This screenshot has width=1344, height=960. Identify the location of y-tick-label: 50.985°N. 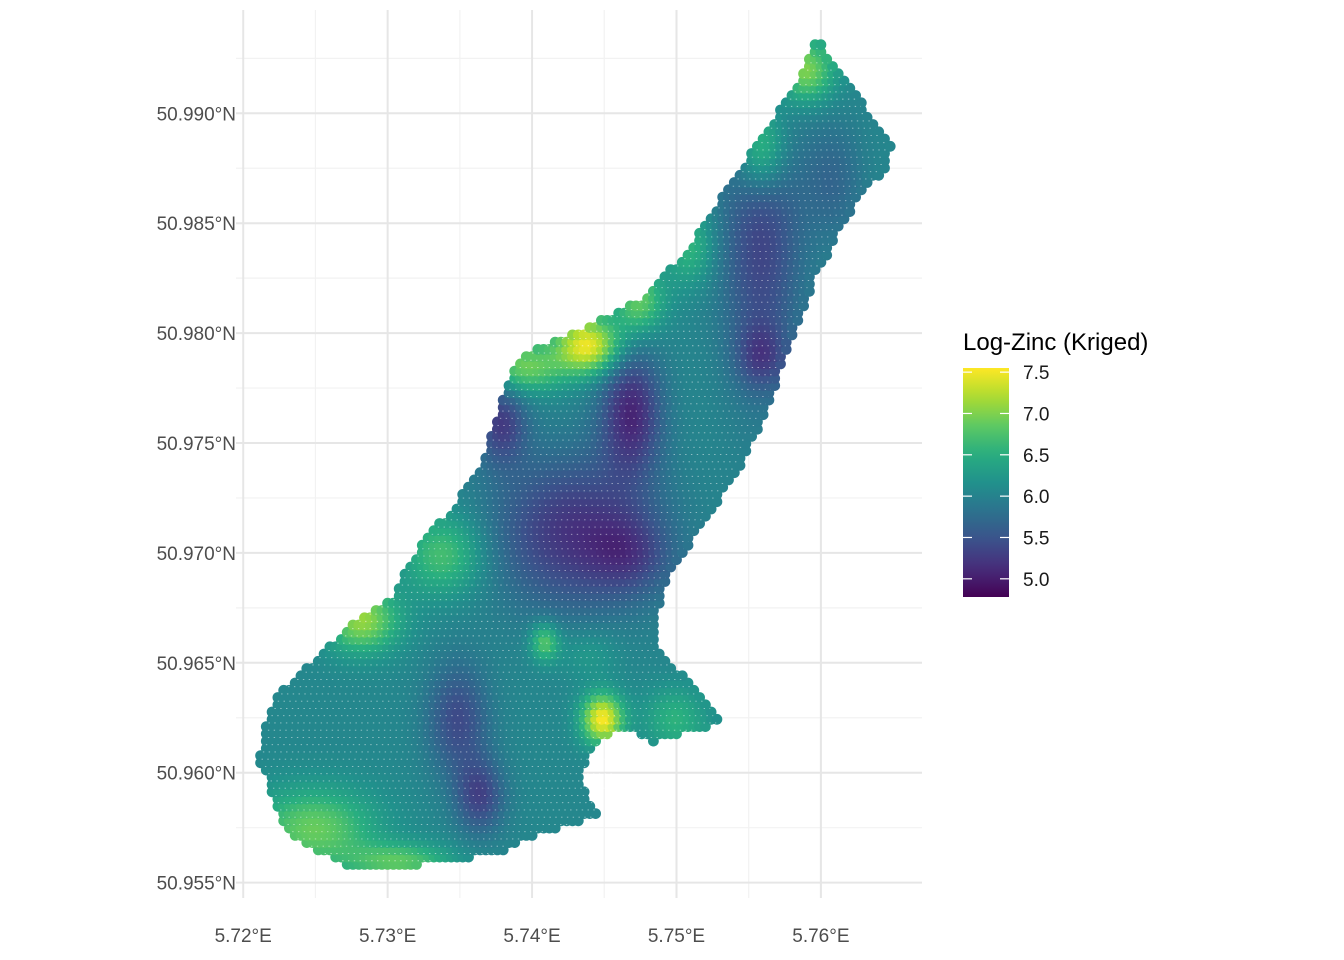
(196, 224).